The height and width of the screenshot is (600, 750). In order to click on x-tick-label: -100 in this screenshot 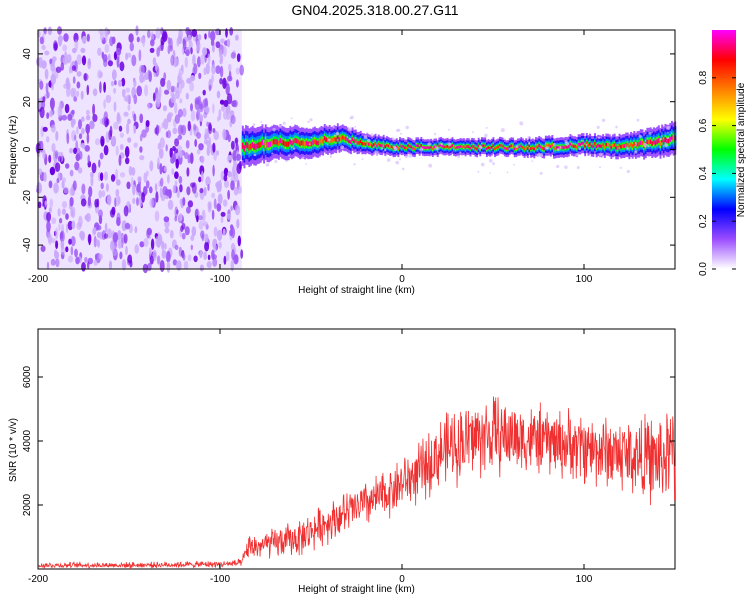, I will do `click(220, 279)`.